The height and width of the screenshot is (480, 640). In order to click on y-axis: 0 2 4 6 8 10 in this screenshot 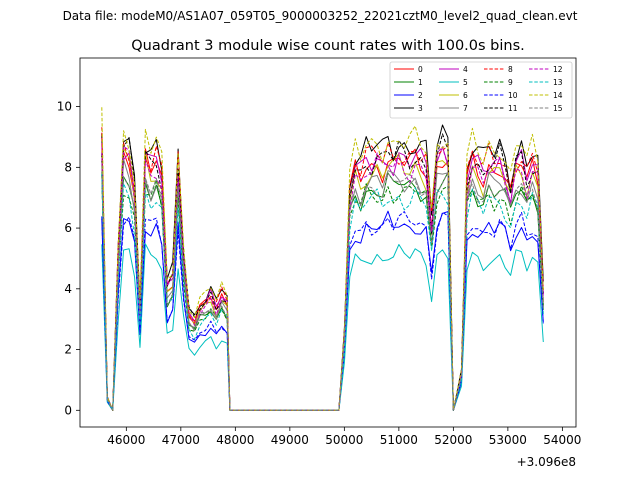, I will do `click(68, 258)`.